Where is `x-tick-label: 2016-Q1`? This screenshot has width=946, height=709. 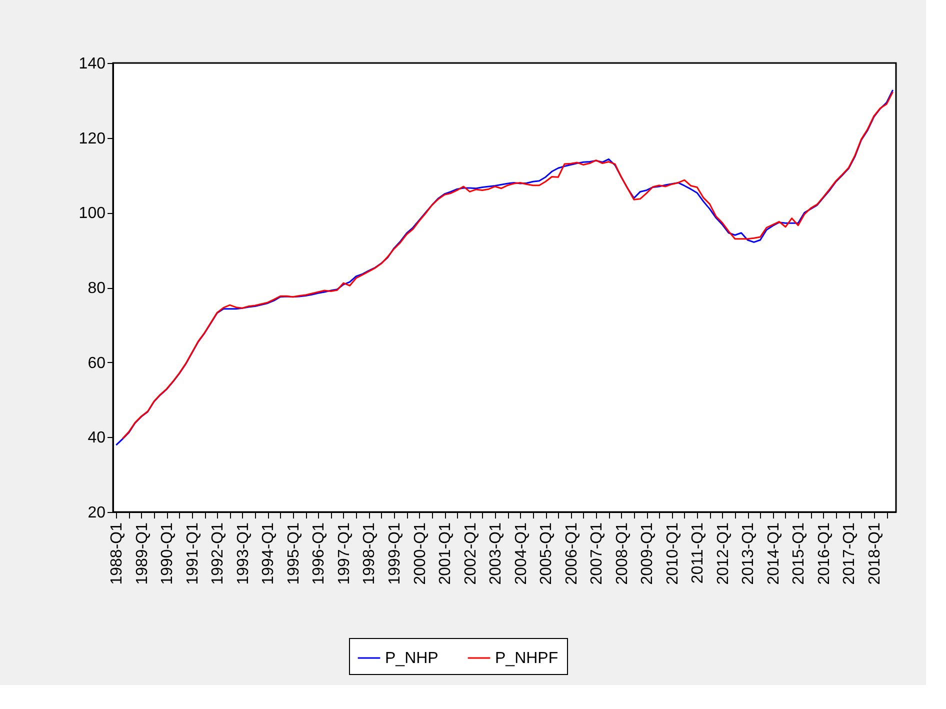
x-tick-label: 2016-Q1 is located at coordinates (824, 553).